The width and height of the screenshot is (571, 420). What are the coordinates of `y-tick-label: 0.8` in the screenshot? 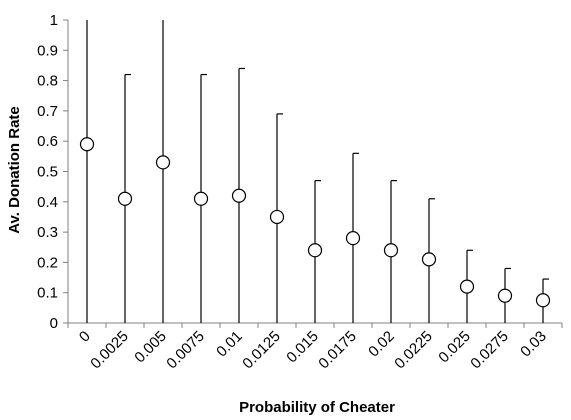 It's located at (47, 81).